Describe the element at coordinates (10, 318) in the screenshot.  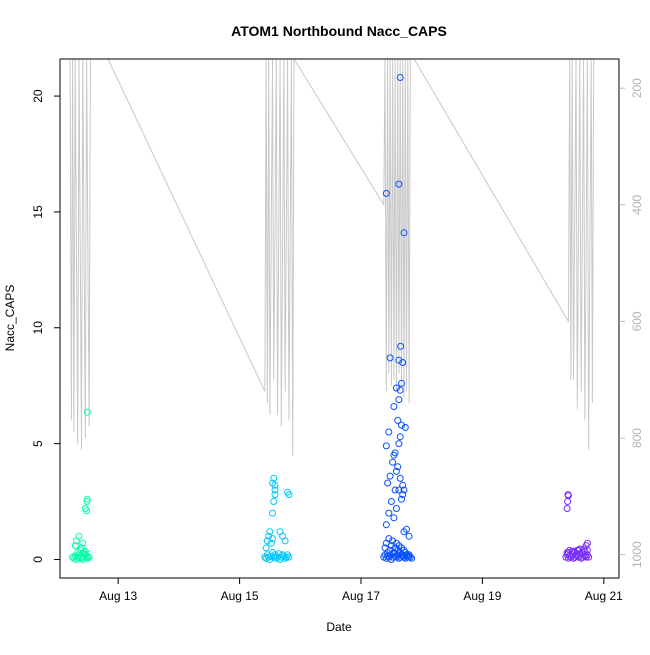
I see `y-axis-label: Nacc_CAPS` at that location.